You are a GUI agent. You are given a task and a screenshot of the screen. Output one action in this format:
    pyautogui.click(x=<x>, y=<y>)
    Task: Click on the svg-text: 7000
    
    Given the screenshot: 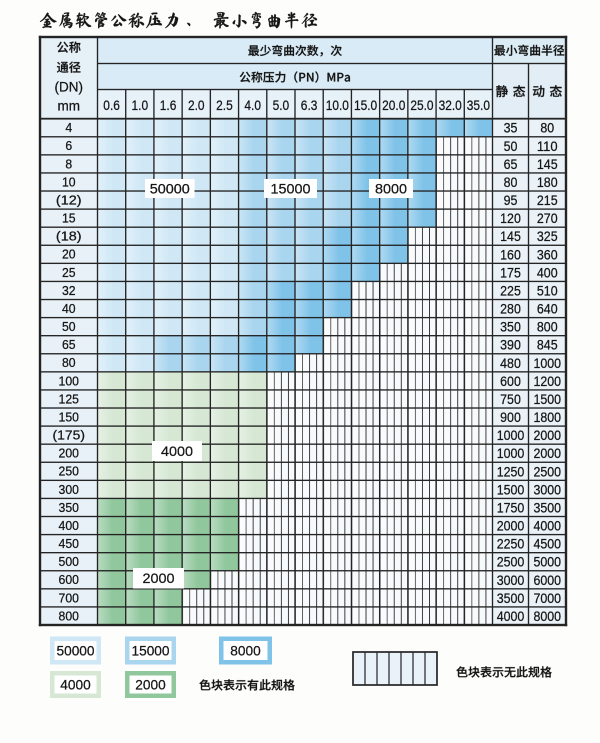 What is the action you would take?
    pyautogui.click(x=547, y=598)
    